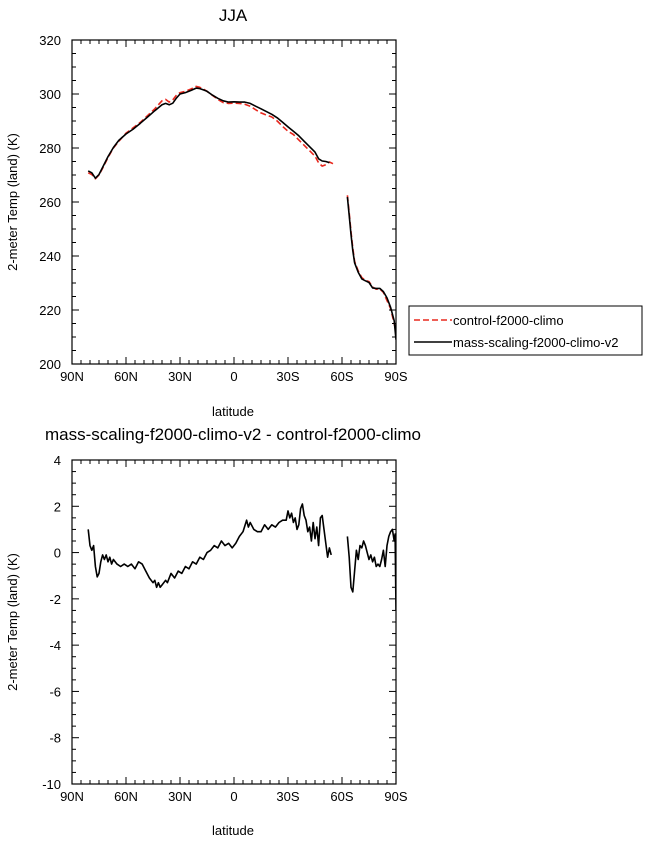 The width and height of the screenshot is (649, 842). What do you see at coordinates (508, 320) in the screenshot?
I see `legend-label-control: control-f2000-climo` at bounding box center [508, 320].